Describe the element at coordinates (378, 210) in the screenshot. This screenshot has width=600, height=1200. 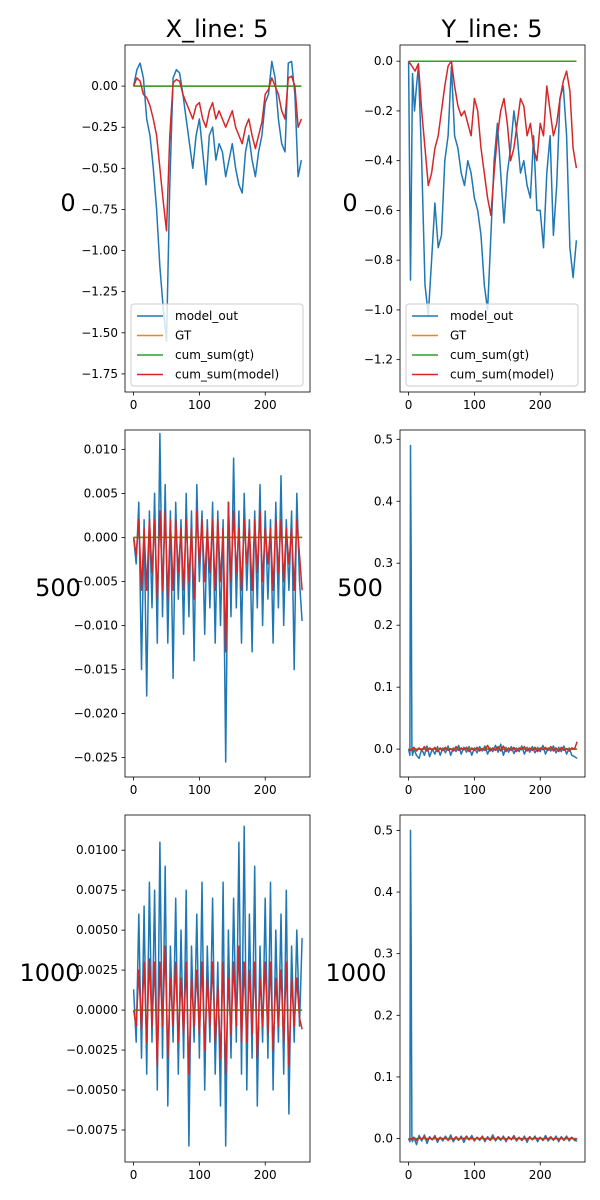
I see `y-tick-label: −0.6` at that location.